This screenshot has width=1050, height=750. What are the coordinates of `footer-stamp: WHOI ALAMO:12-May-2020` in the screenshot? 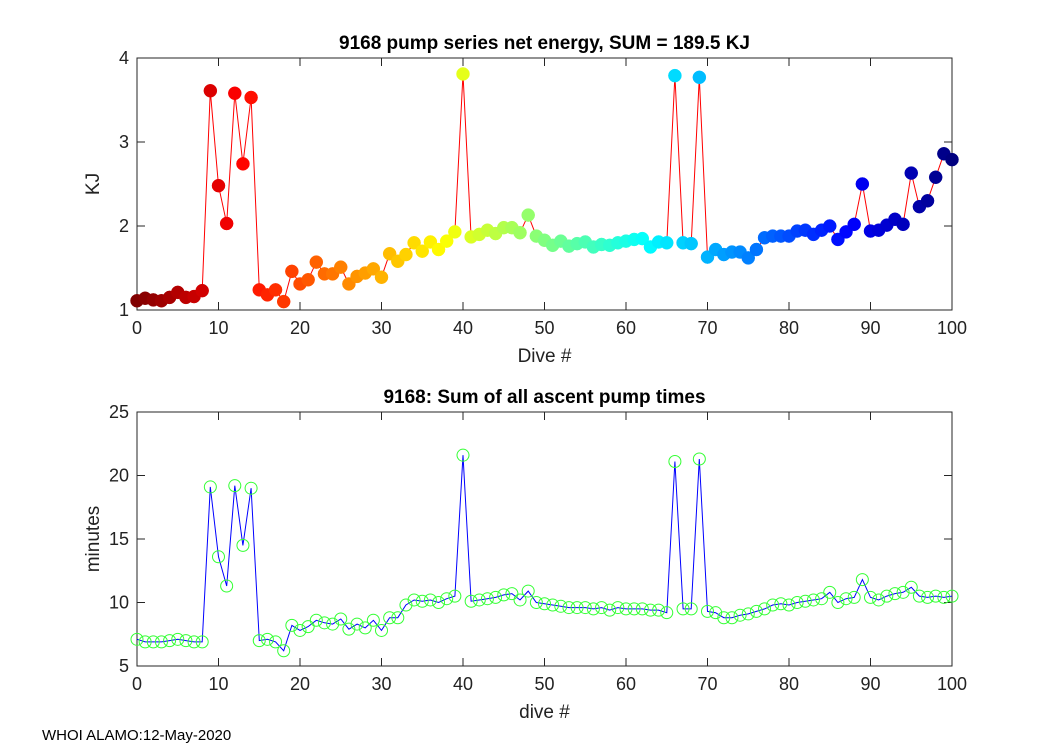 It's located at (137, 735).